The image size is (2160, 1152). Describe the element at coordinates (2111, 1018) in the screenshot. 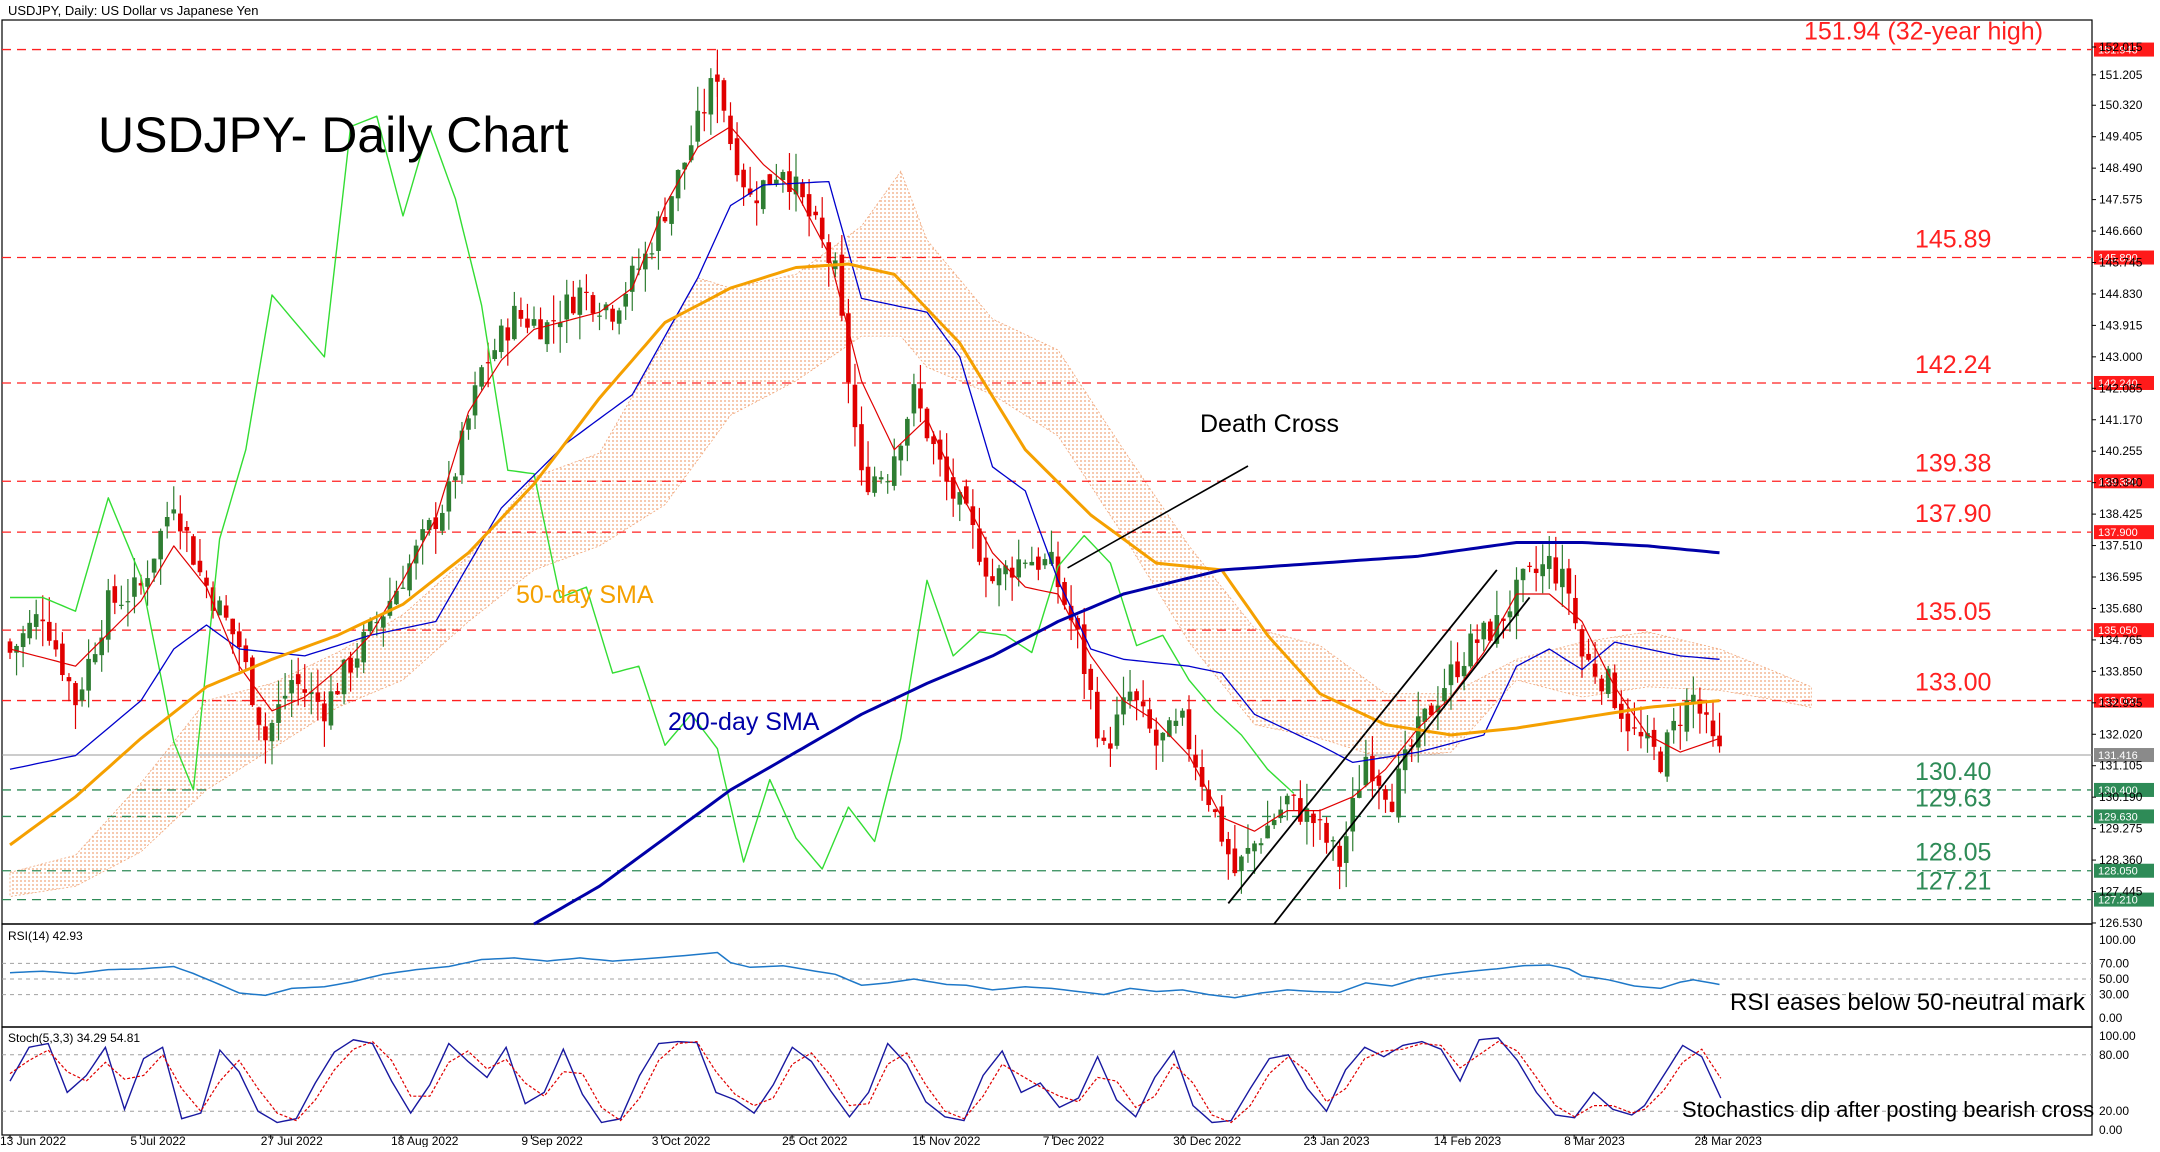

I see `rsi-tick-label-4: 0.00` at that location.